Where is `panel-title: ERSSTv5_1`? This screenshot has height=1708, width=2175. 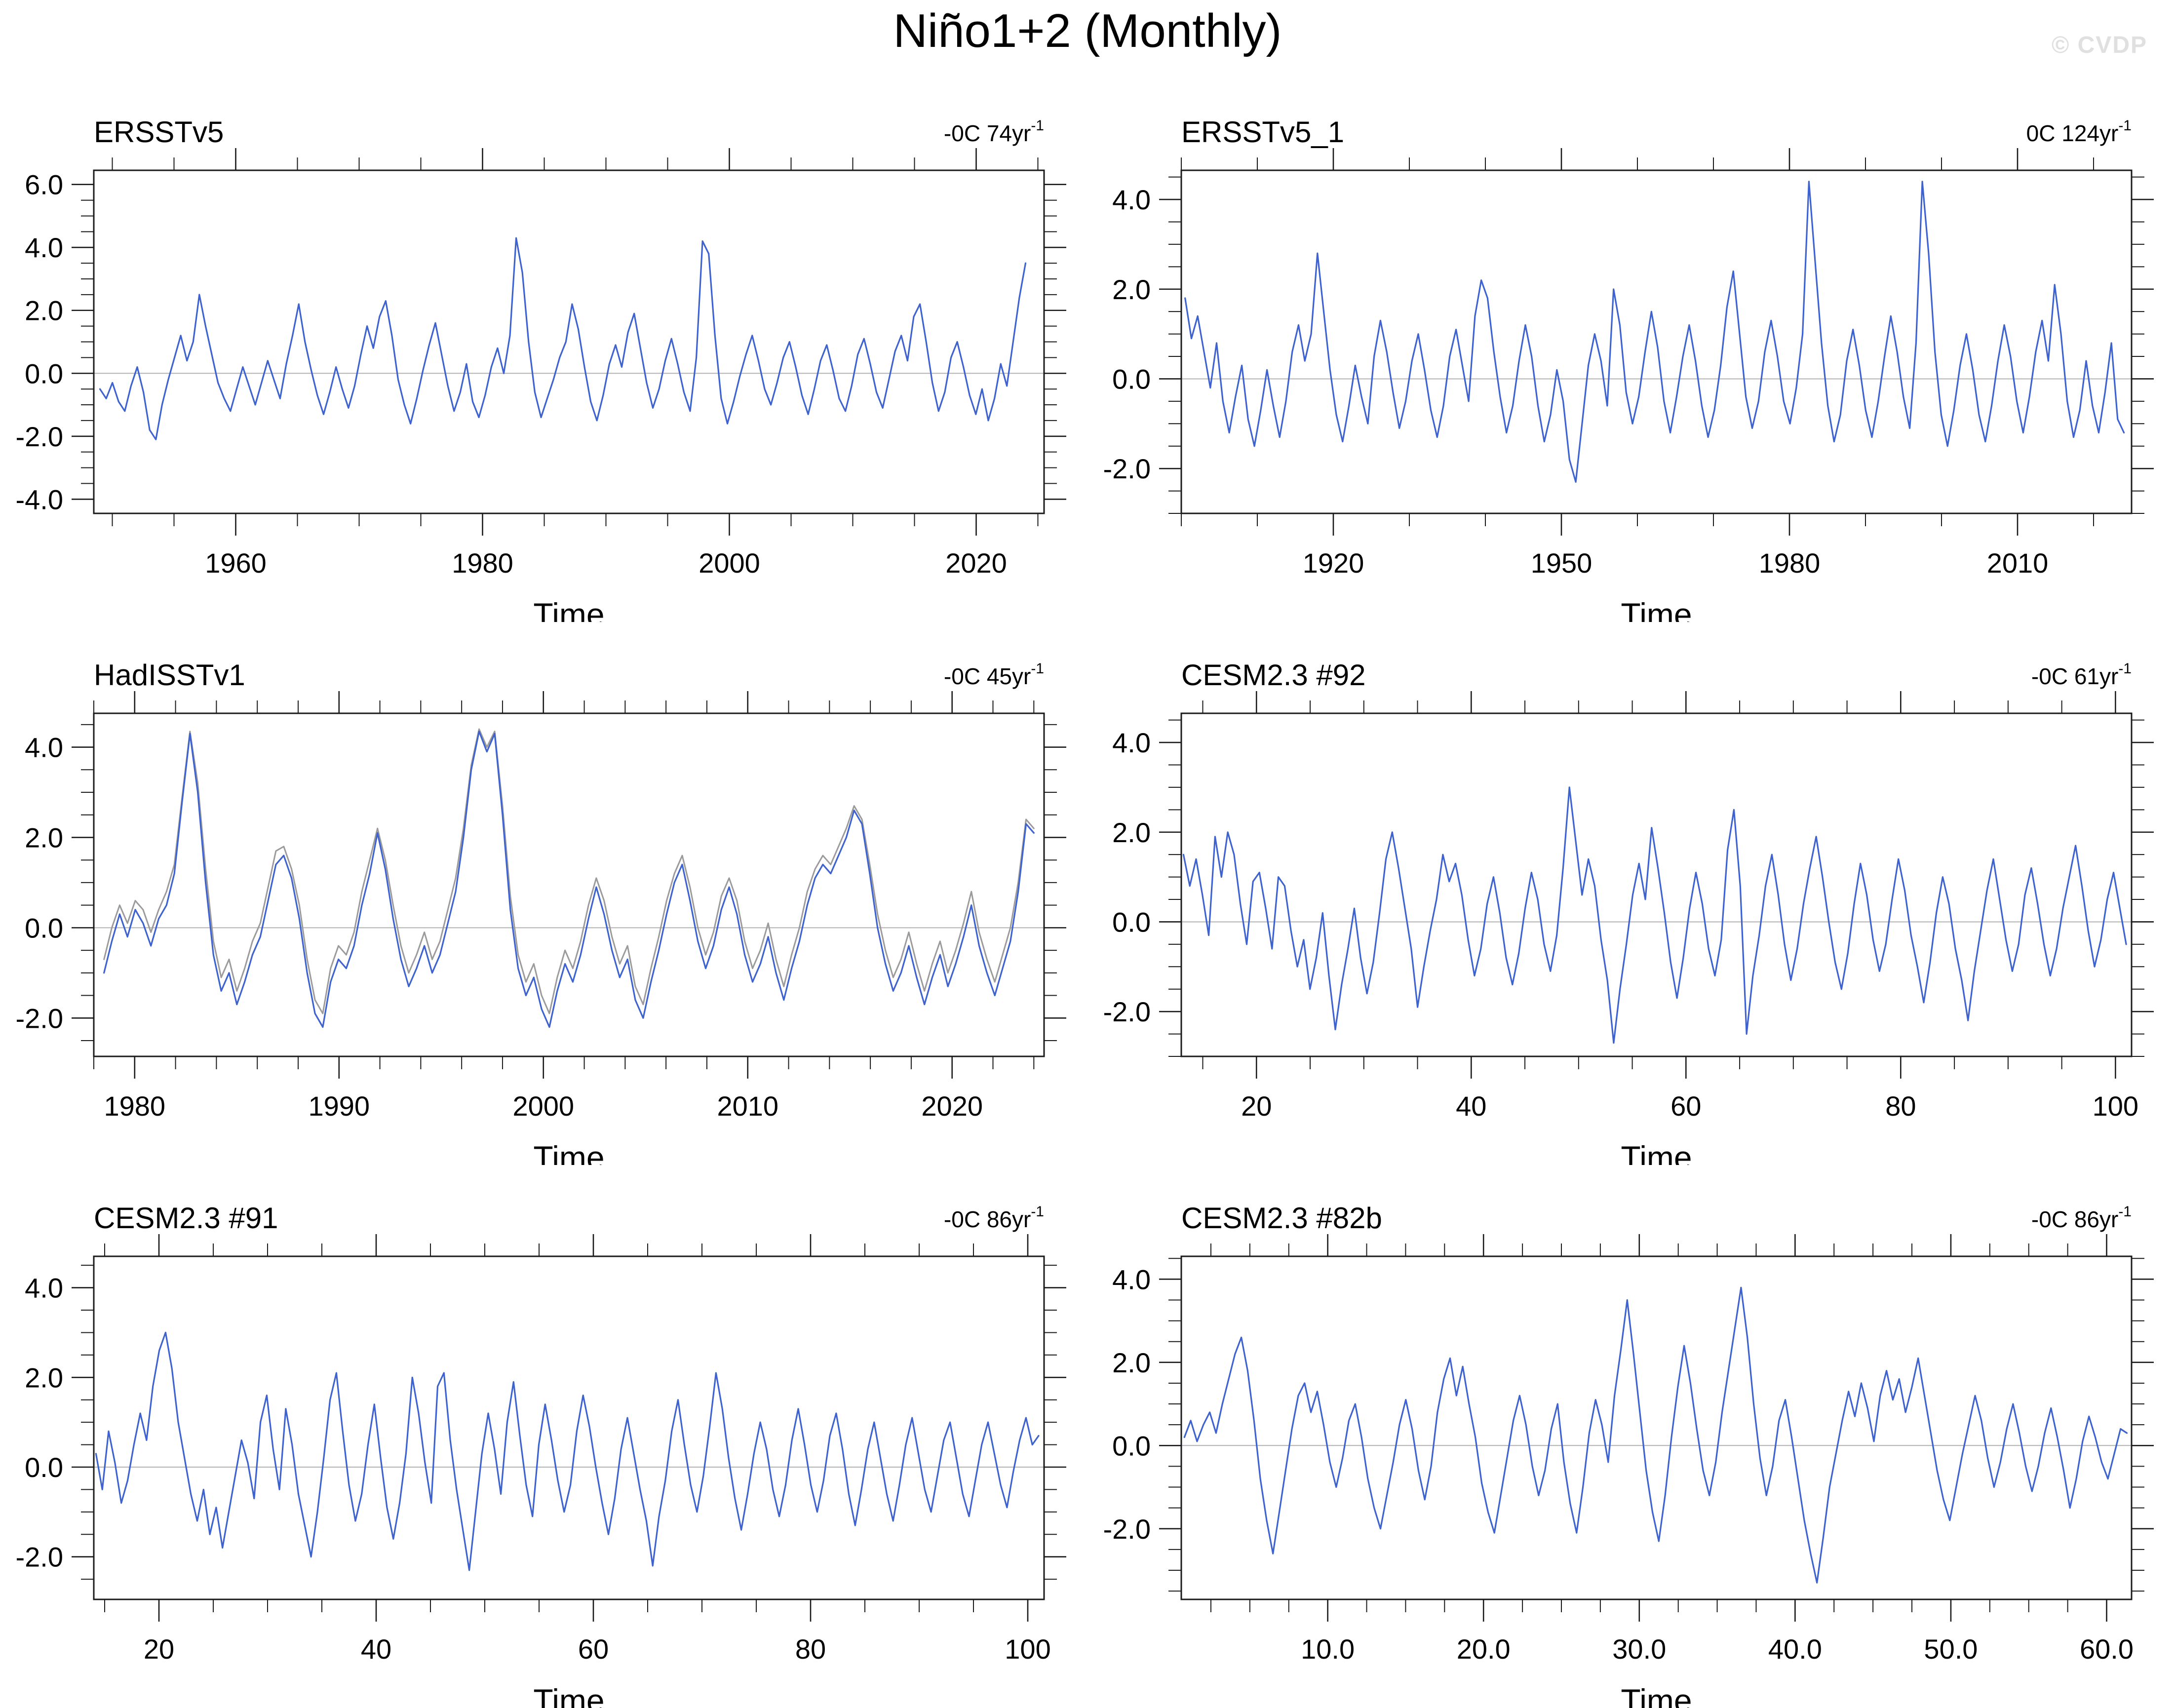 panel-title: ERSSTv5_1 is located at coordinates (1262, 132).